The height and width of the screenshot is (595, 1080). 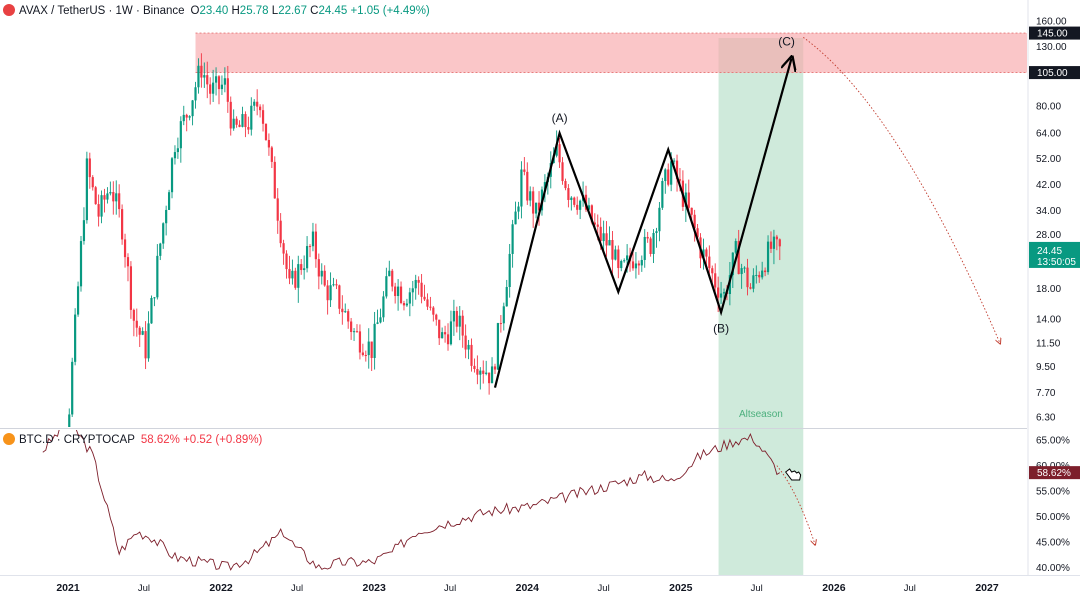 I want to click on main-symbol: AVAX / TetherUS · 1W · Binance, so click(x=102, y=11).